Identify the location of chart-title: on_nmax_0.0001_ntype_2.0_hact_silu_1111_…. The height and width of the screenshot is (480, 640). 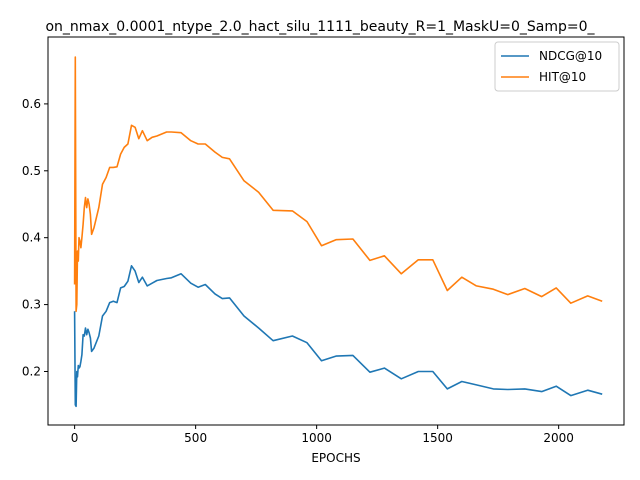
(320, 27).